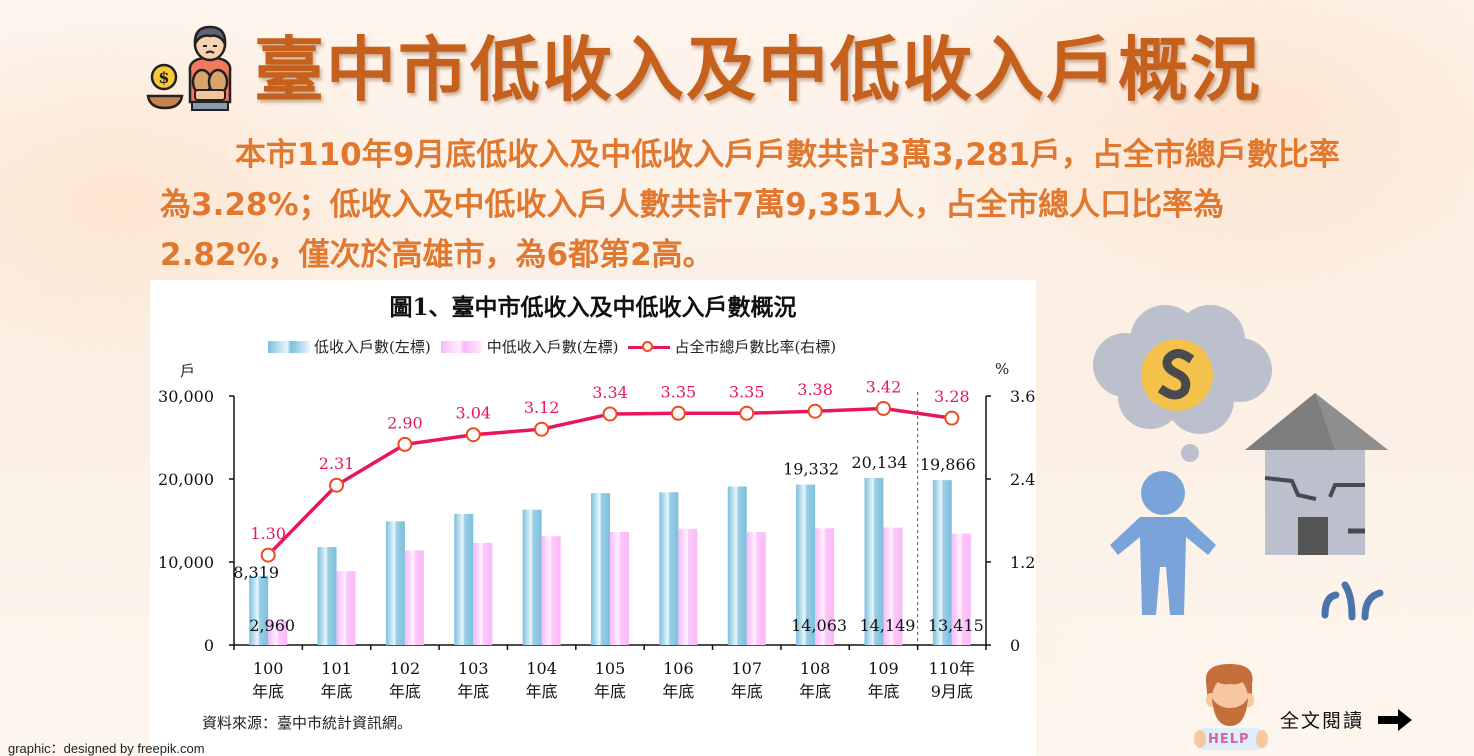  What do you see at coordinates (1229, 739) in the screenshot?
I see `help-badge: HELP` at bounding box center [1229, 739].